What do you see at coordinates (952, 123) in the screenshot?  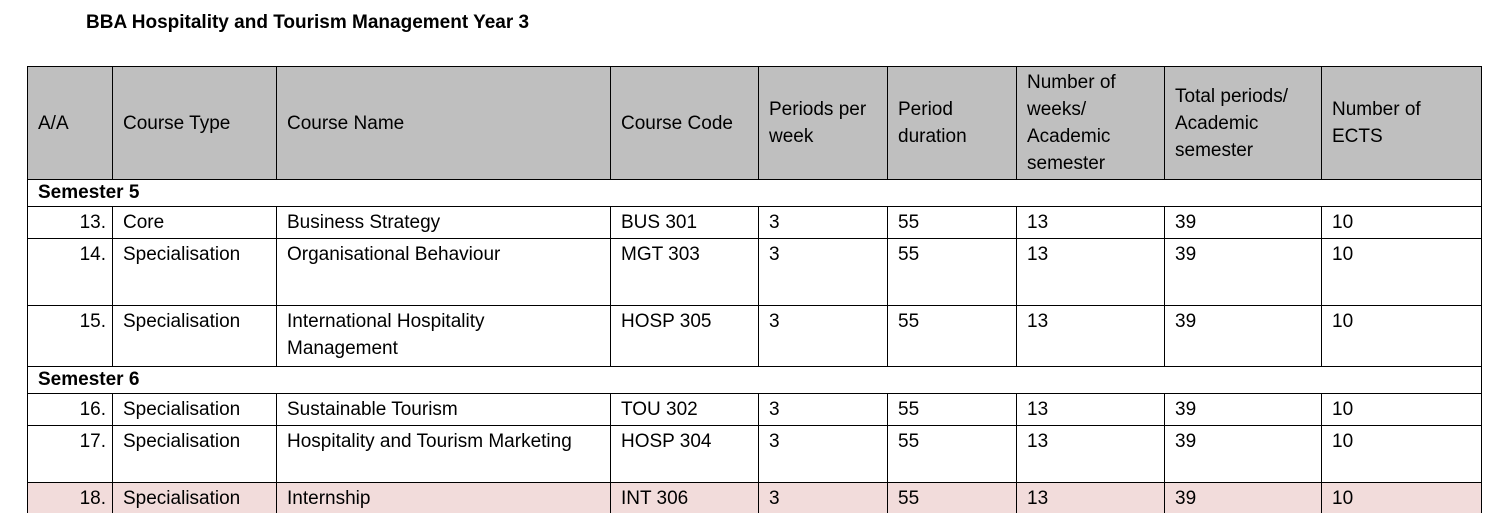 I see `header-cell: Period duration` at bounding box center [952, 123].